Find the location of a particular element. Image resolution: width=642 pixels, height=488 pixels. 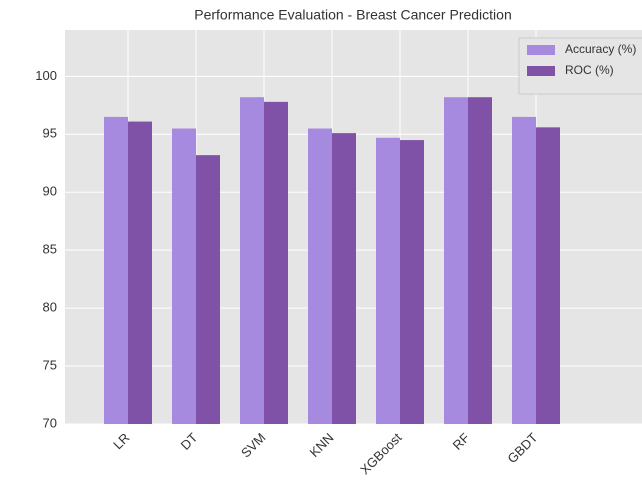

x-tick-label: KNN is located at coordinates (322, 445).